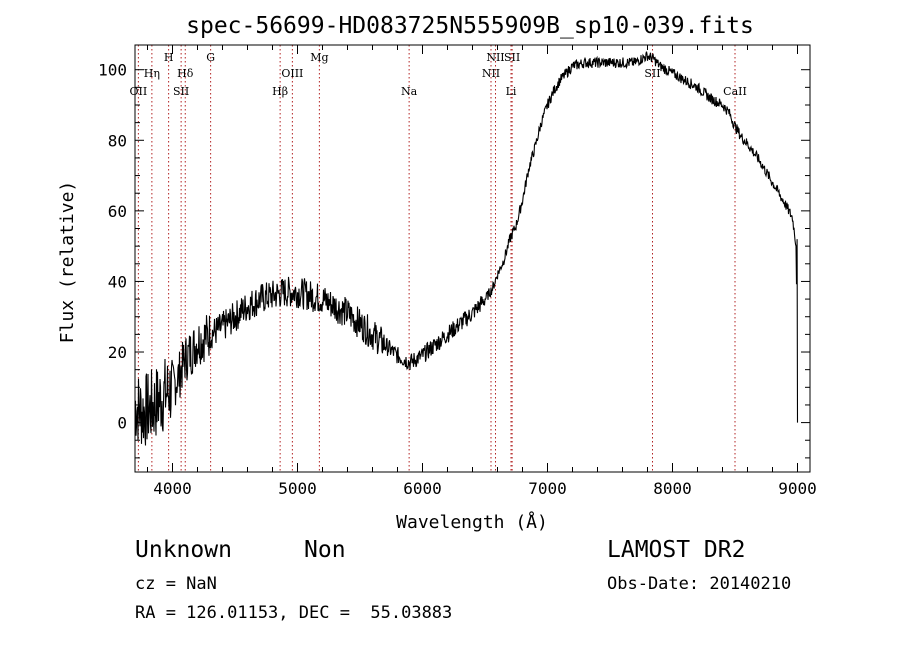 The image size is (900, 649). I want to click on line-label: OII, so click(139, 91).